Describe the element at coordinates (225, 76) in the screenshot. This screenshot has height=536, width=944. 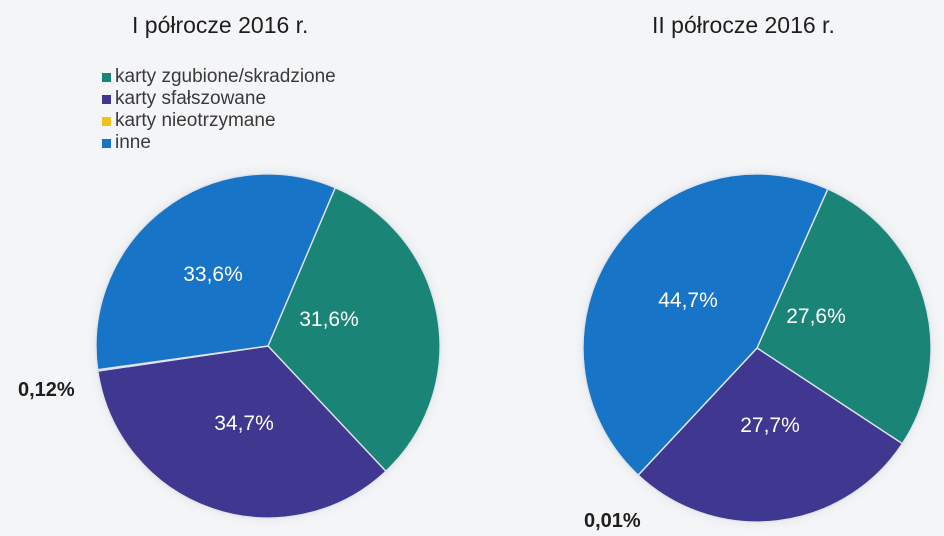
I see `legend-label: karty zgubione/skradzione` at that location.